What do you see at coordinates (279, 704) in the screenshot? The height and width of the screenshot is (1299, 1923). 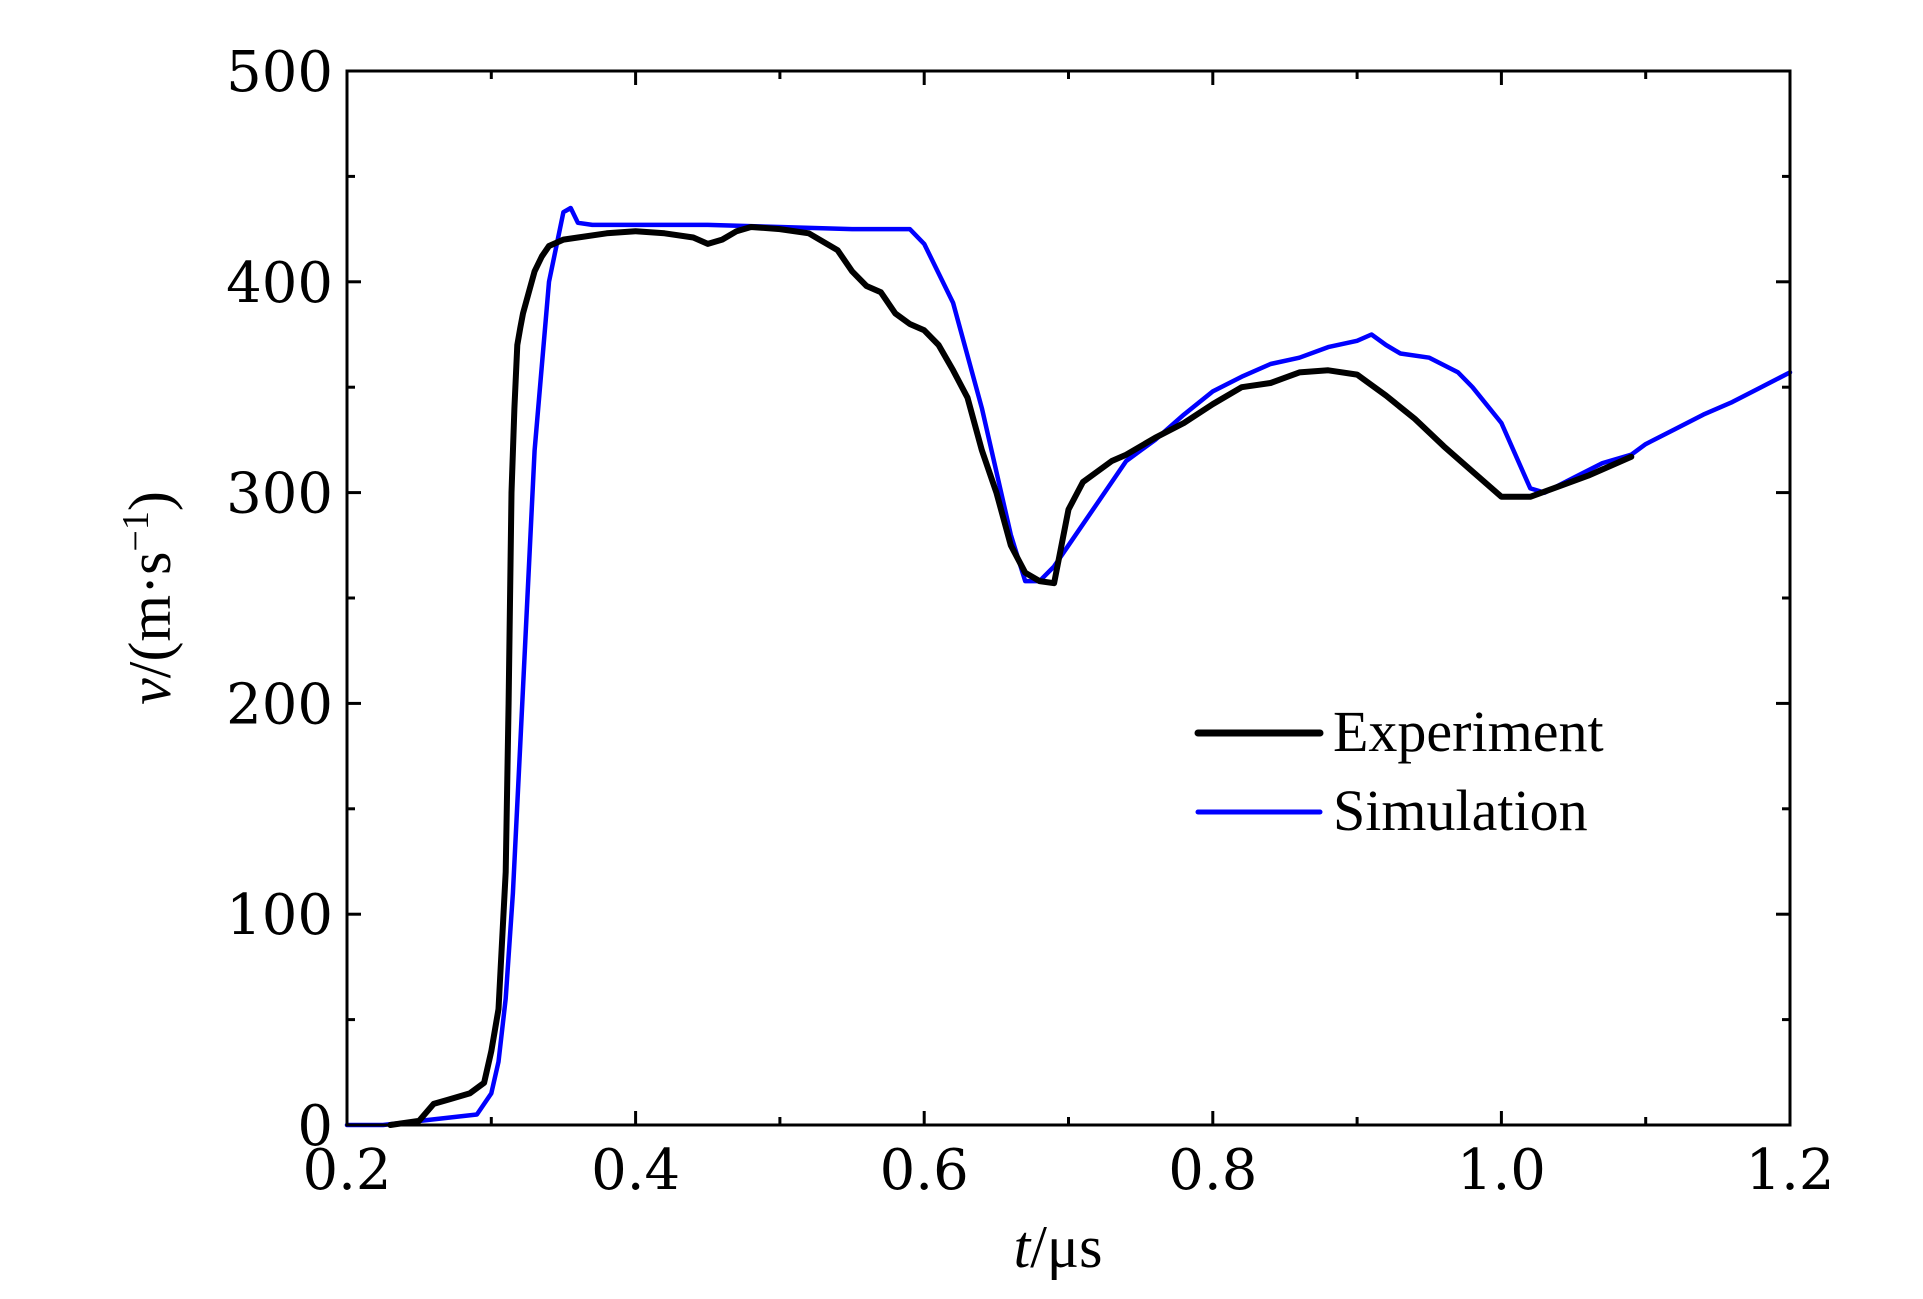 I see `y-tick-label: 200` at bounding box center [279, 704].